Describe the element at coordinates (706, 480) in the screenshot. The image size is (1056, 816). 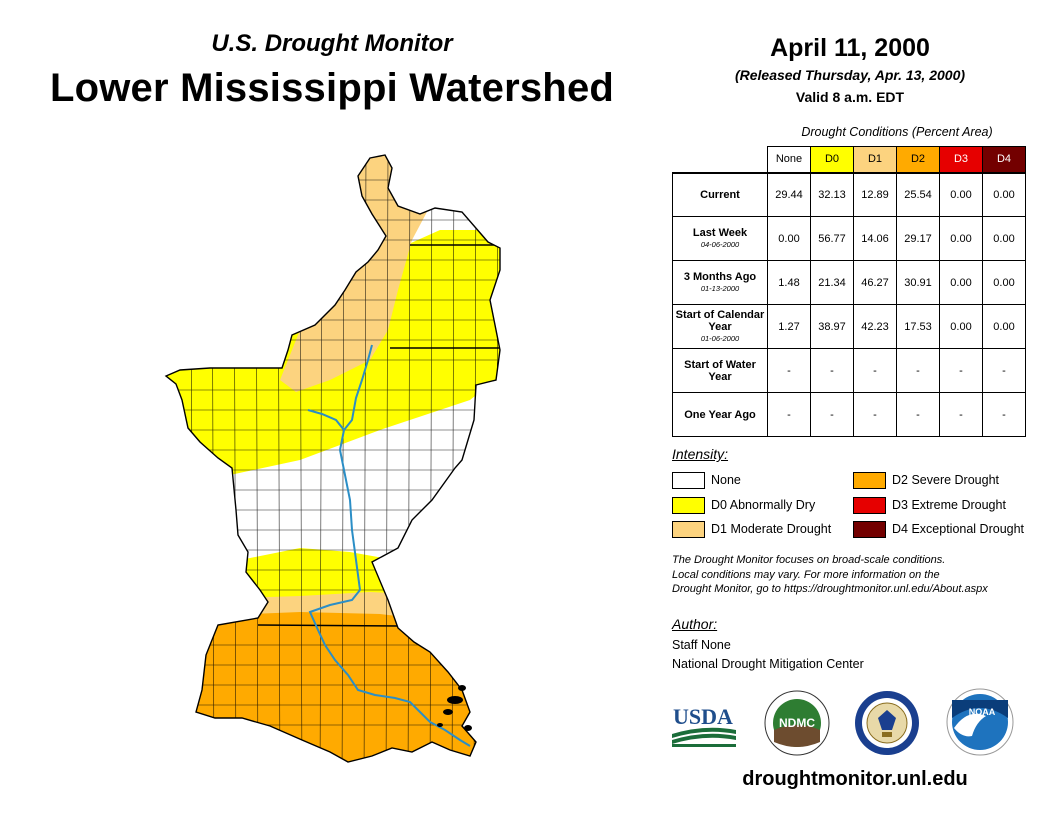
I see `legend-item-none: None` at that location.